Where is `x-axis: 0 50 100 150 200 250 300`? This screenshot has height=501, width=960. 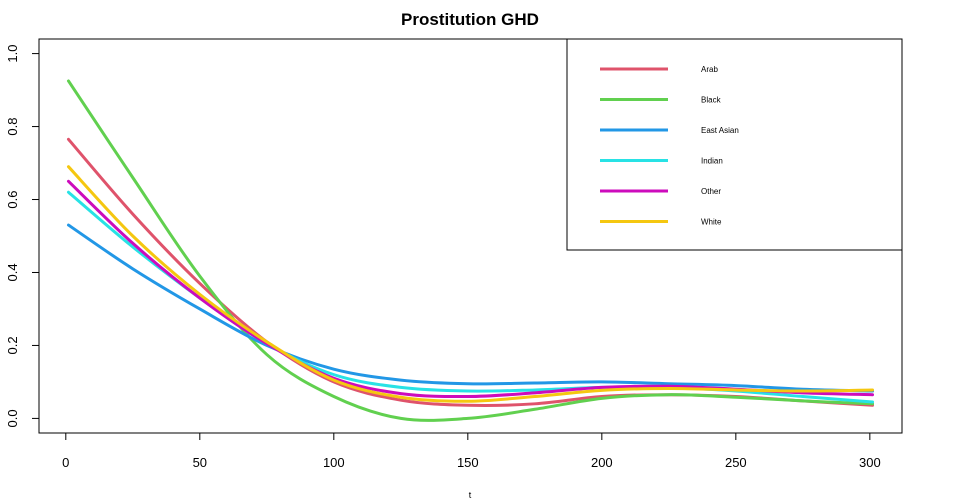 x-axis: 0 50 100 150 200 250 300 is located at coordinates (471, 451).